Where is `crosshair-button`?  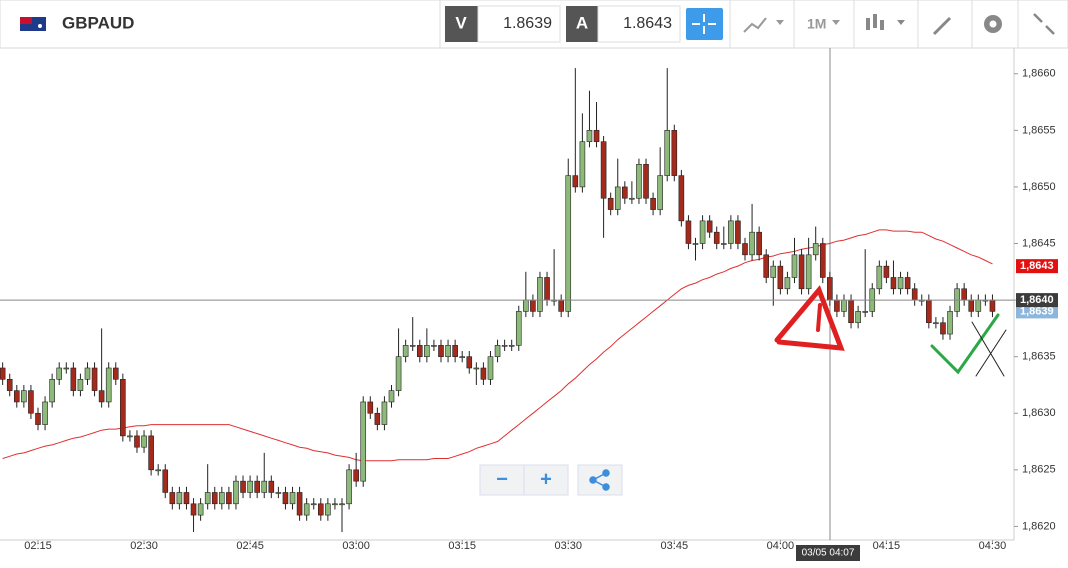 crosshair-button is located at coordinates (704, 24).